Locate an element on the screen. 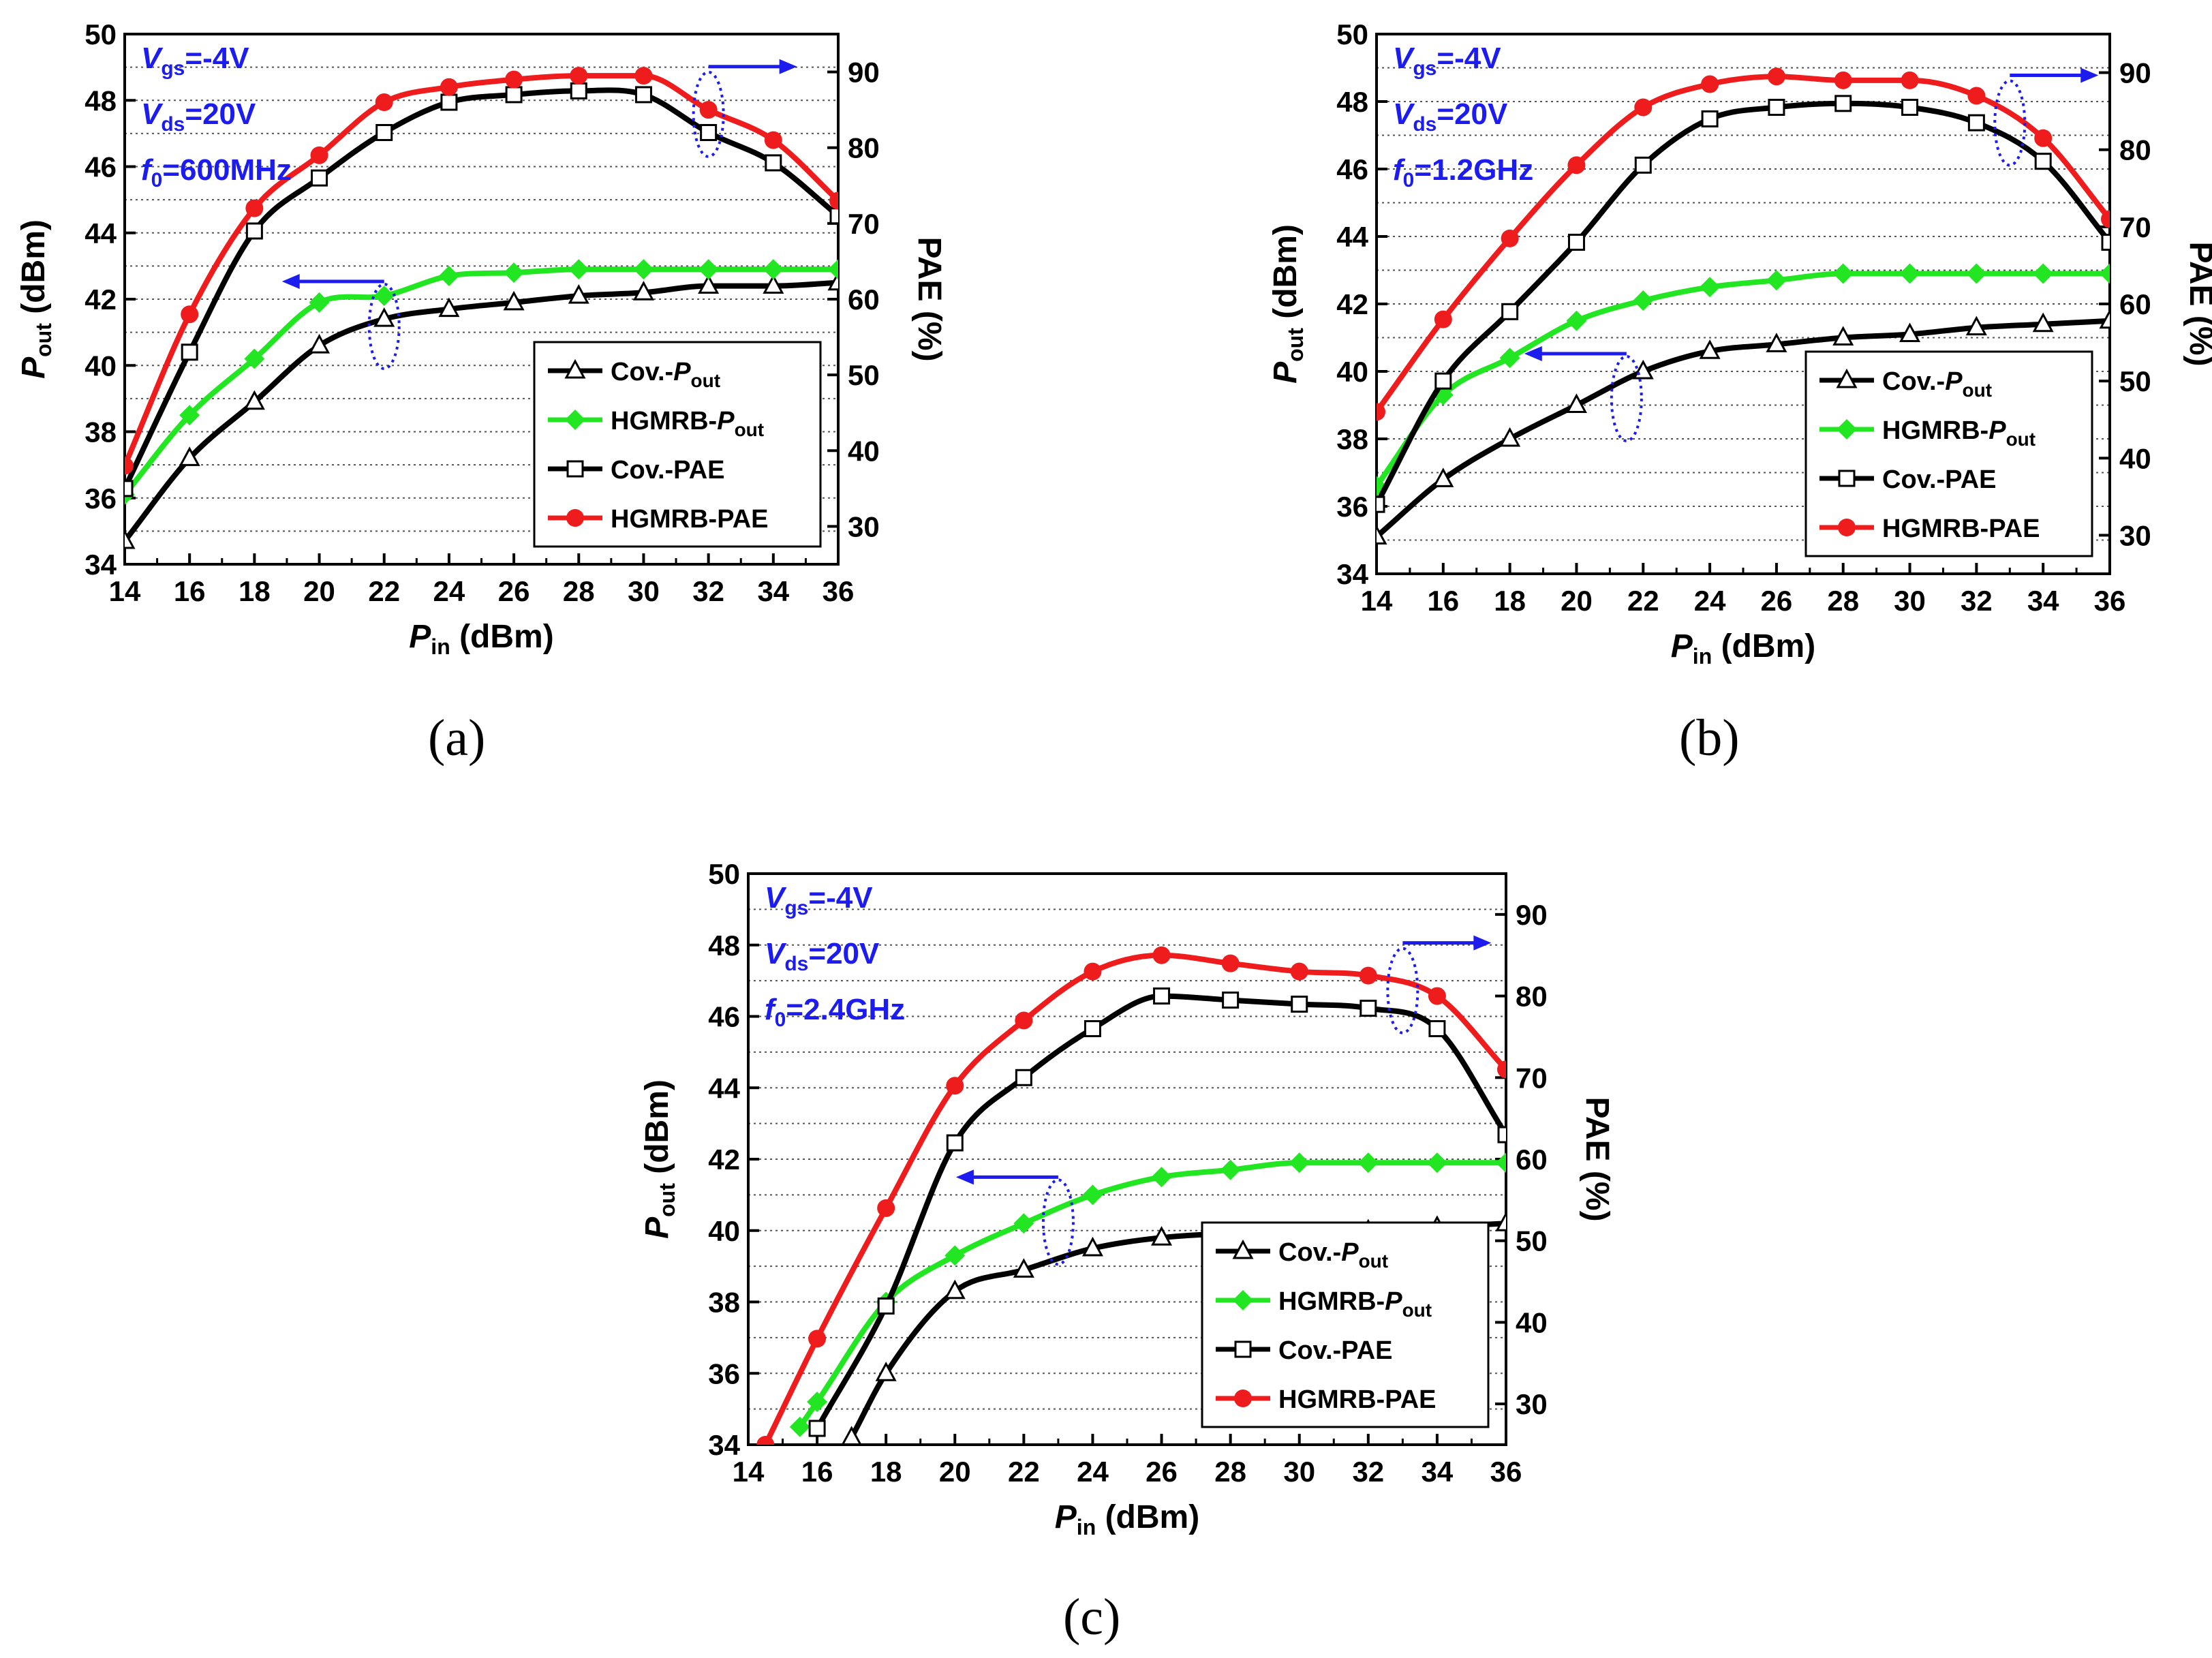  y2-tick-label: 30 is located at coordinates (1532, 1404).